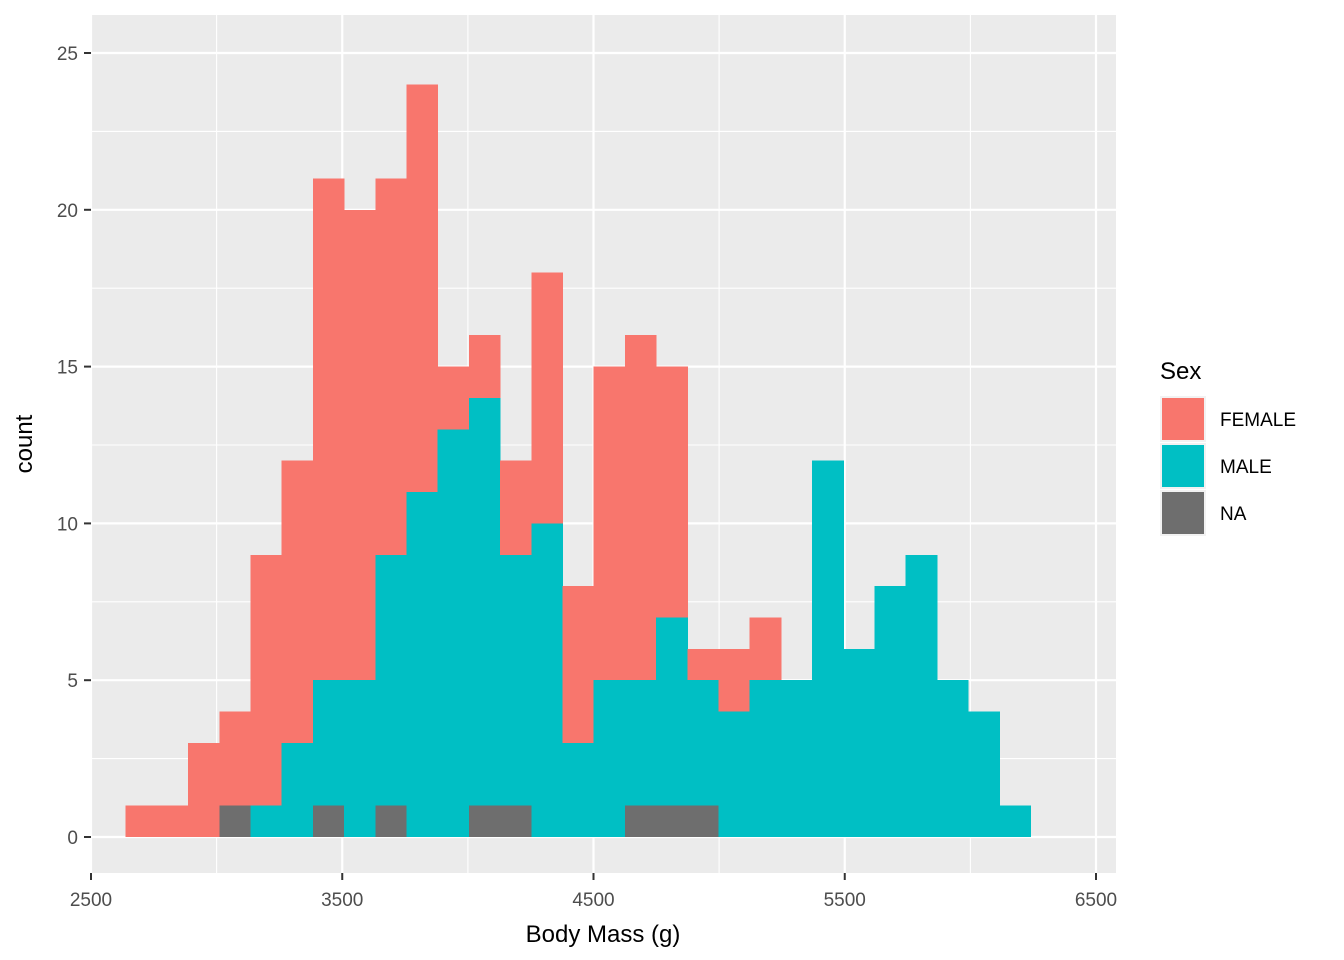 This screenshot has width=1344, height=960. I want to click on y-tick-label: 15, so click(67, 368).